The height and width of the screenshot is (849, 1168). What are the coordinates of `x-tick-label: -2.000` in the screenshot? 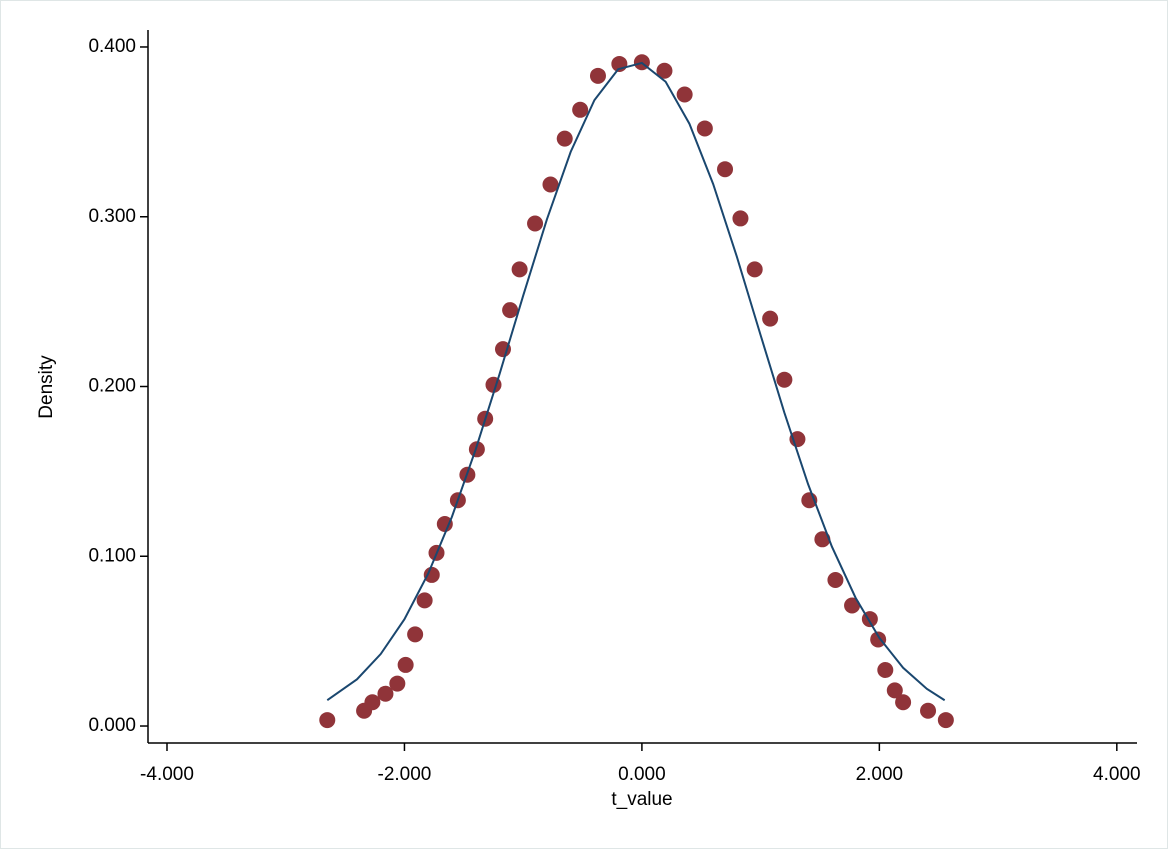 It's located at (405, 774).